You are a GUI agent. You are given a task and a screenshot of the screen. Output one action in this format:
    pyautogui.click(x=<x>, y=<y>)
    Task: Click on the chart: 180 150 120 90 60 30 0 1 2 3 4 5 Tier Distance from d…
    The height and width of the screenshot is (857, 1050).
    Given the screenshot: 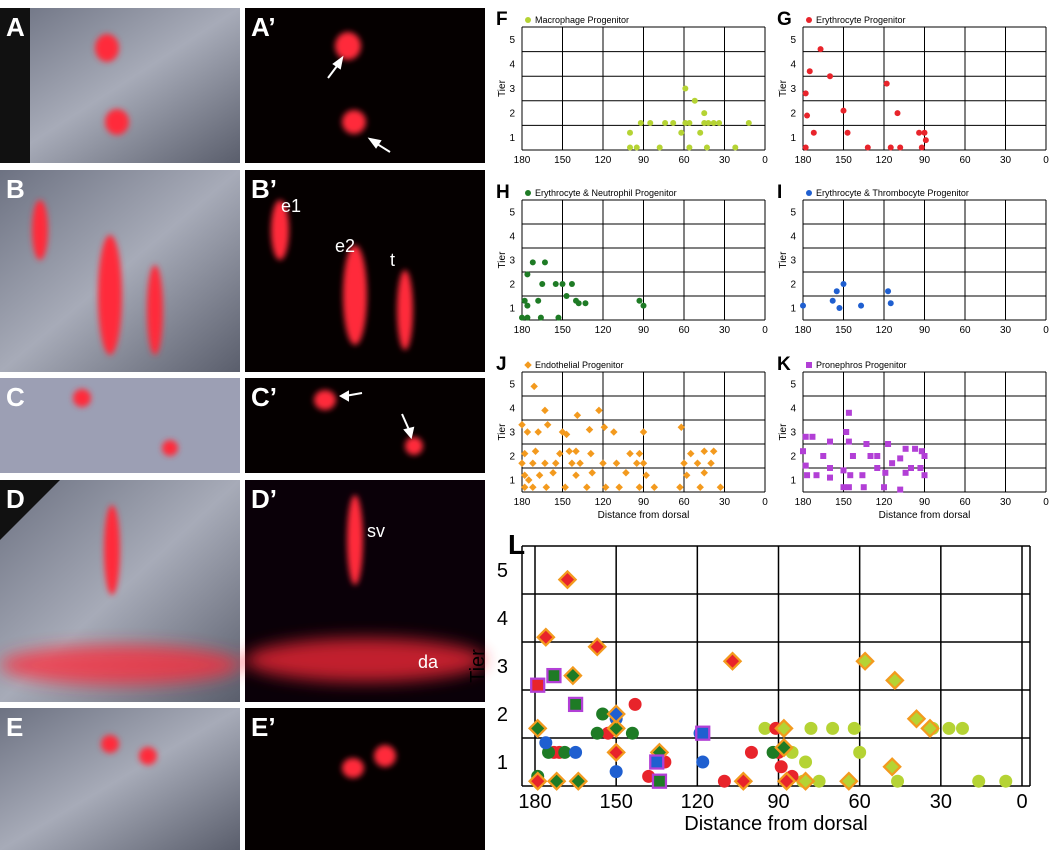 What is the action you would take?
    pyautogui.click(x=913, y=437)
    